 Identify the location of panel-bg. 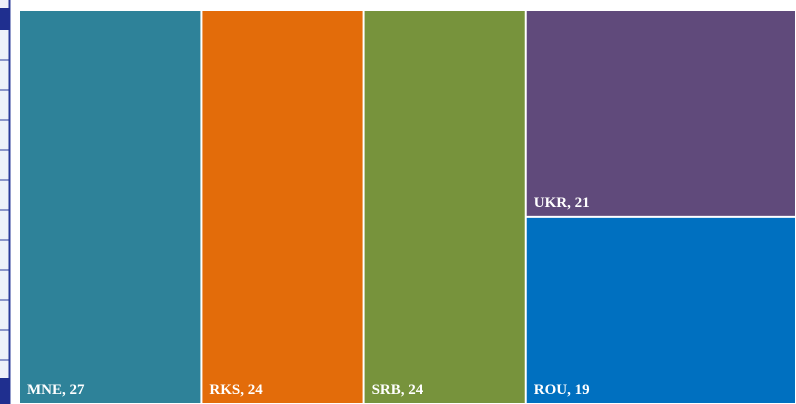
(5, 202).